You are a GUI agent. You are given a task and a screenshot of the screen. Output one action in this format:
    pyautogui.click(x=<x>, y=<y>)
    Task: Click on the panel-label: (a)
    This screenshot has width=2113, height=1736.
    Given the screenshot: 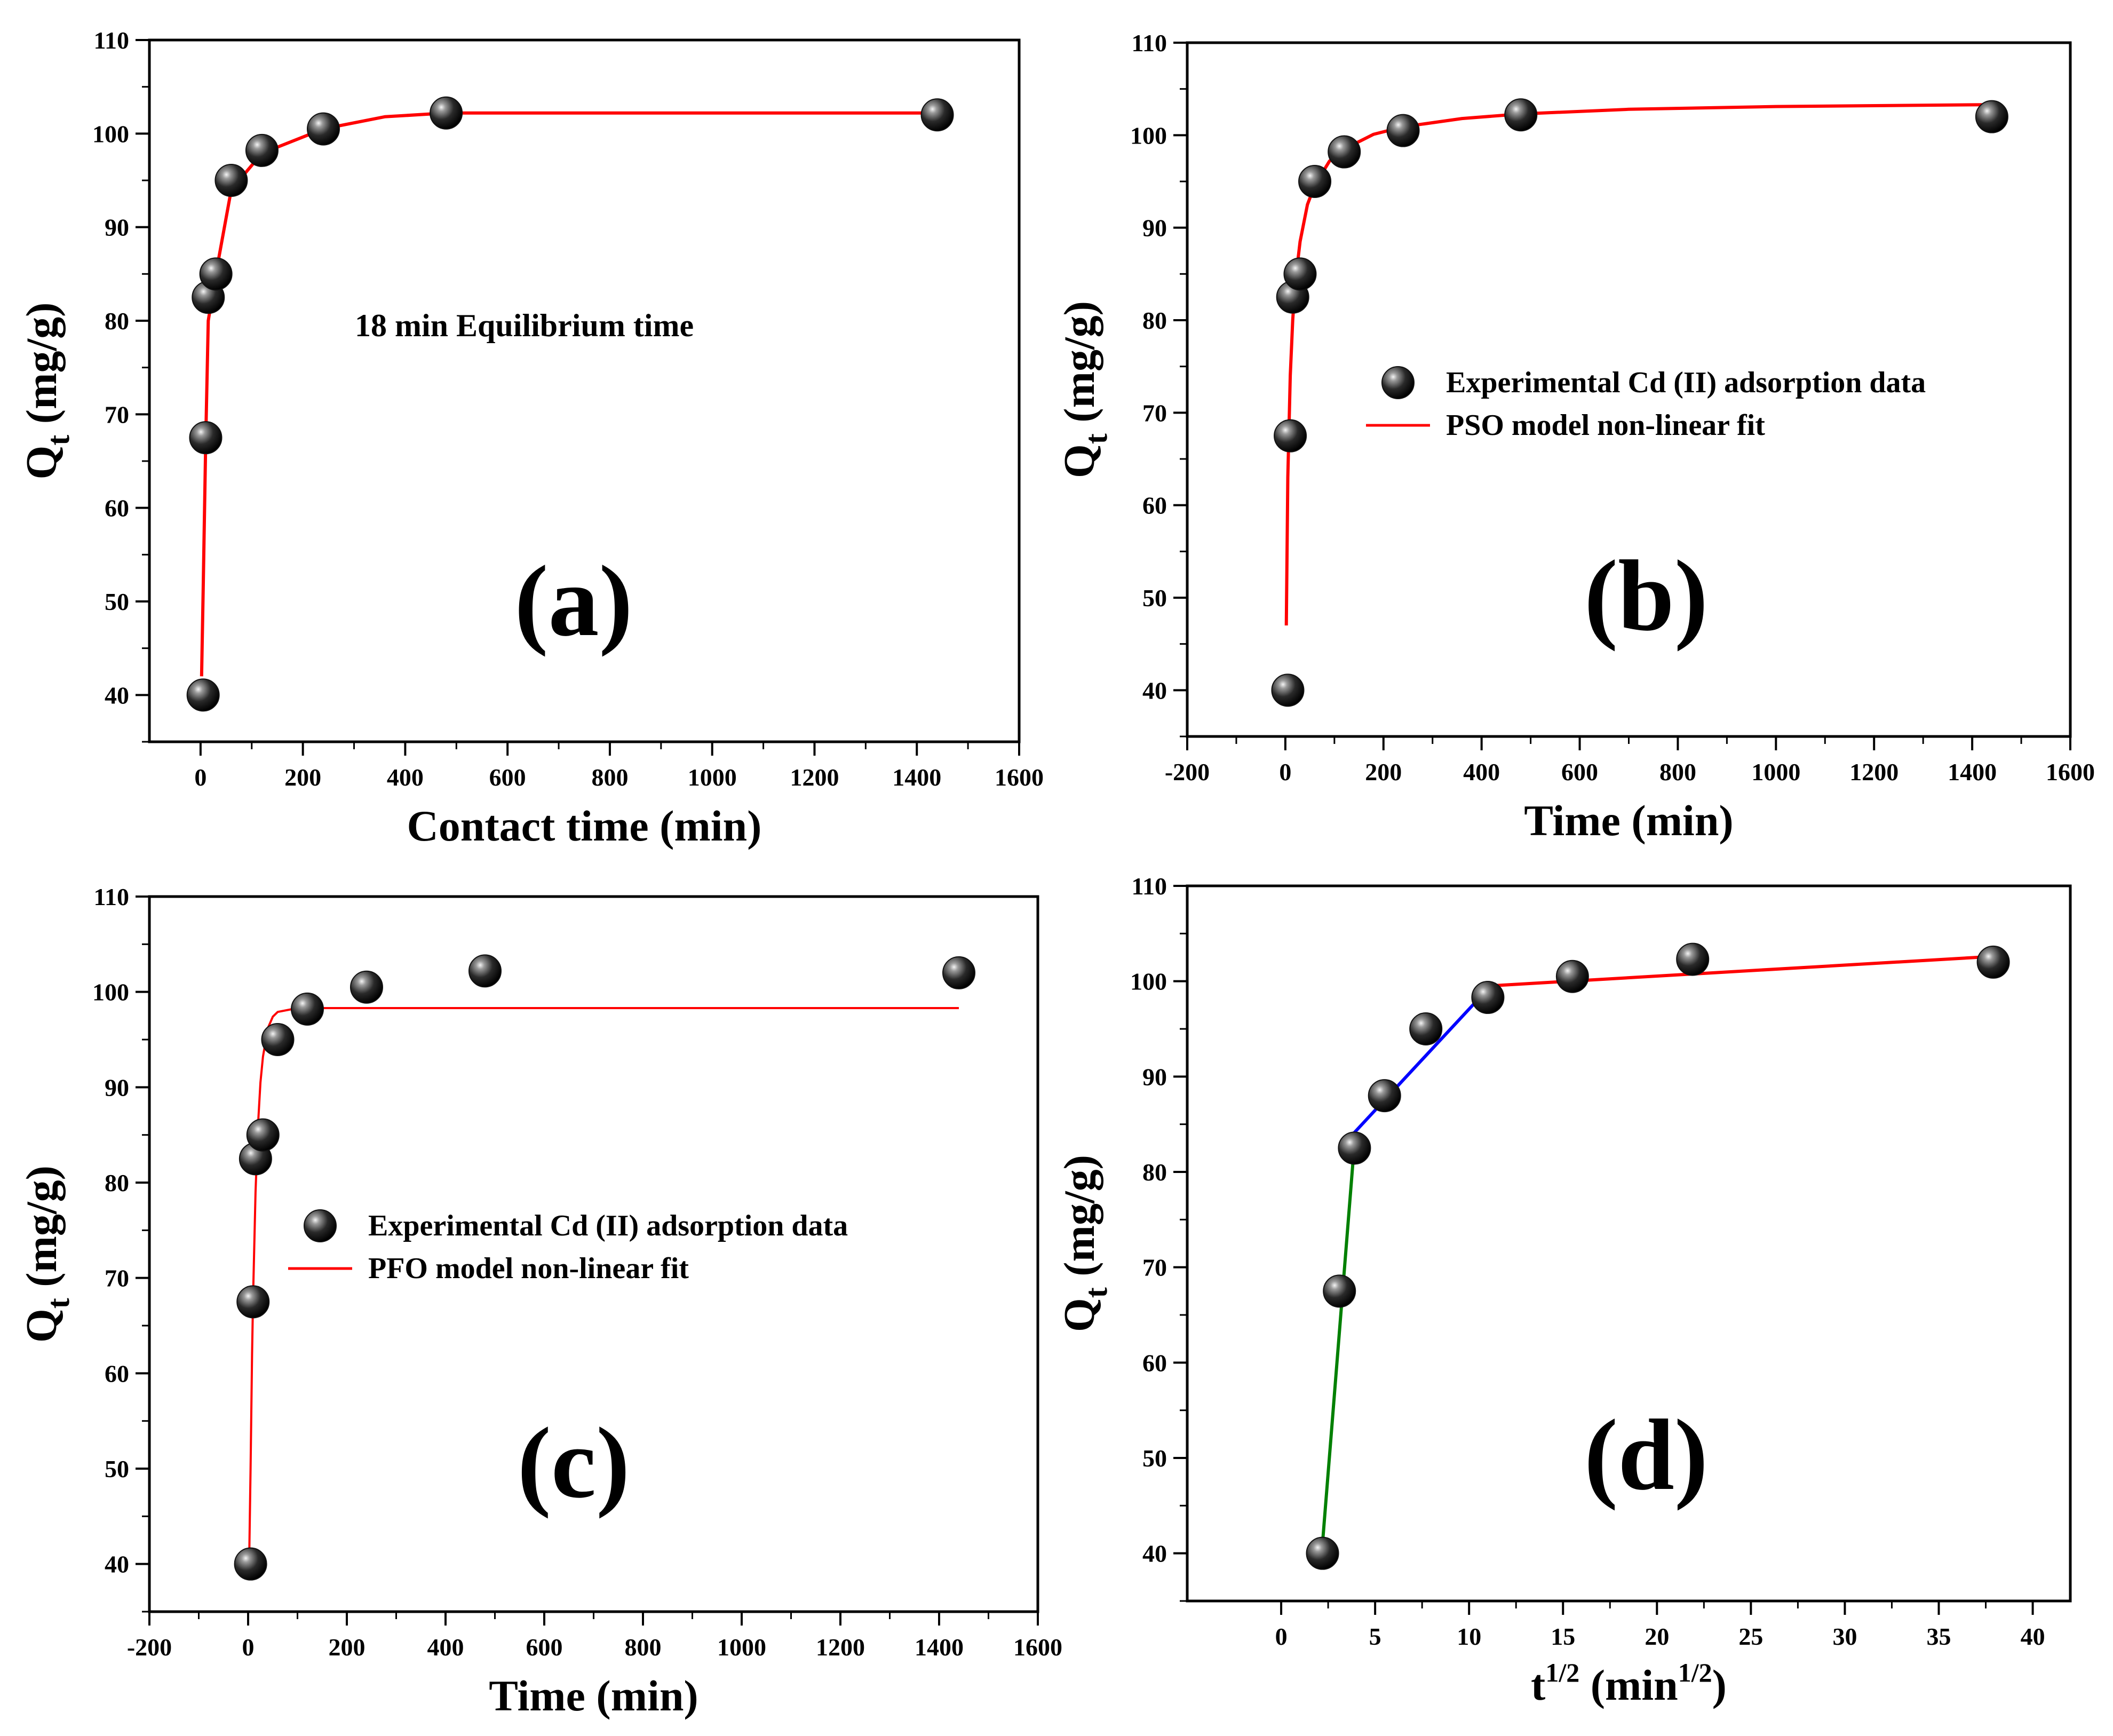 What is the action you would take?
    pyautogui.click(x=574, y=601)
    